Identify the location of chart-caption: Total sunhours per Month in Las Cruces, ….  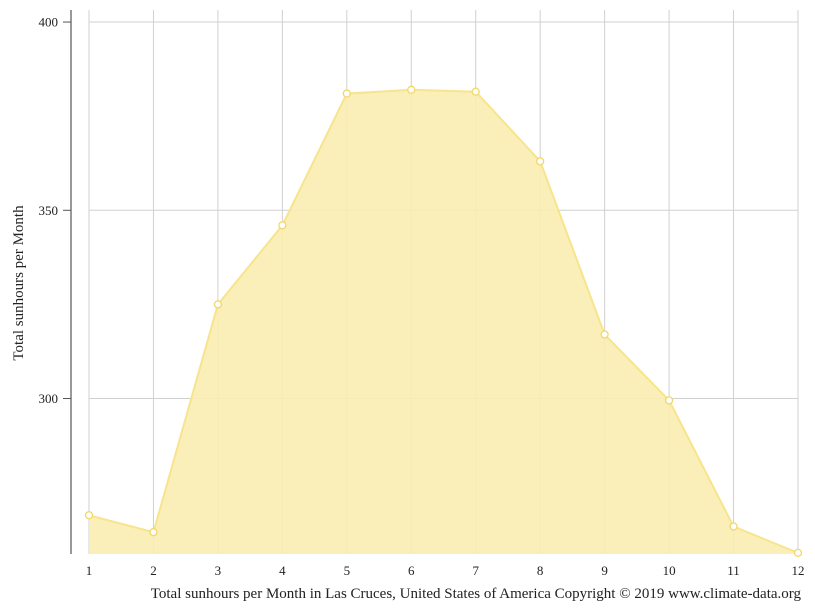
(476, 594).